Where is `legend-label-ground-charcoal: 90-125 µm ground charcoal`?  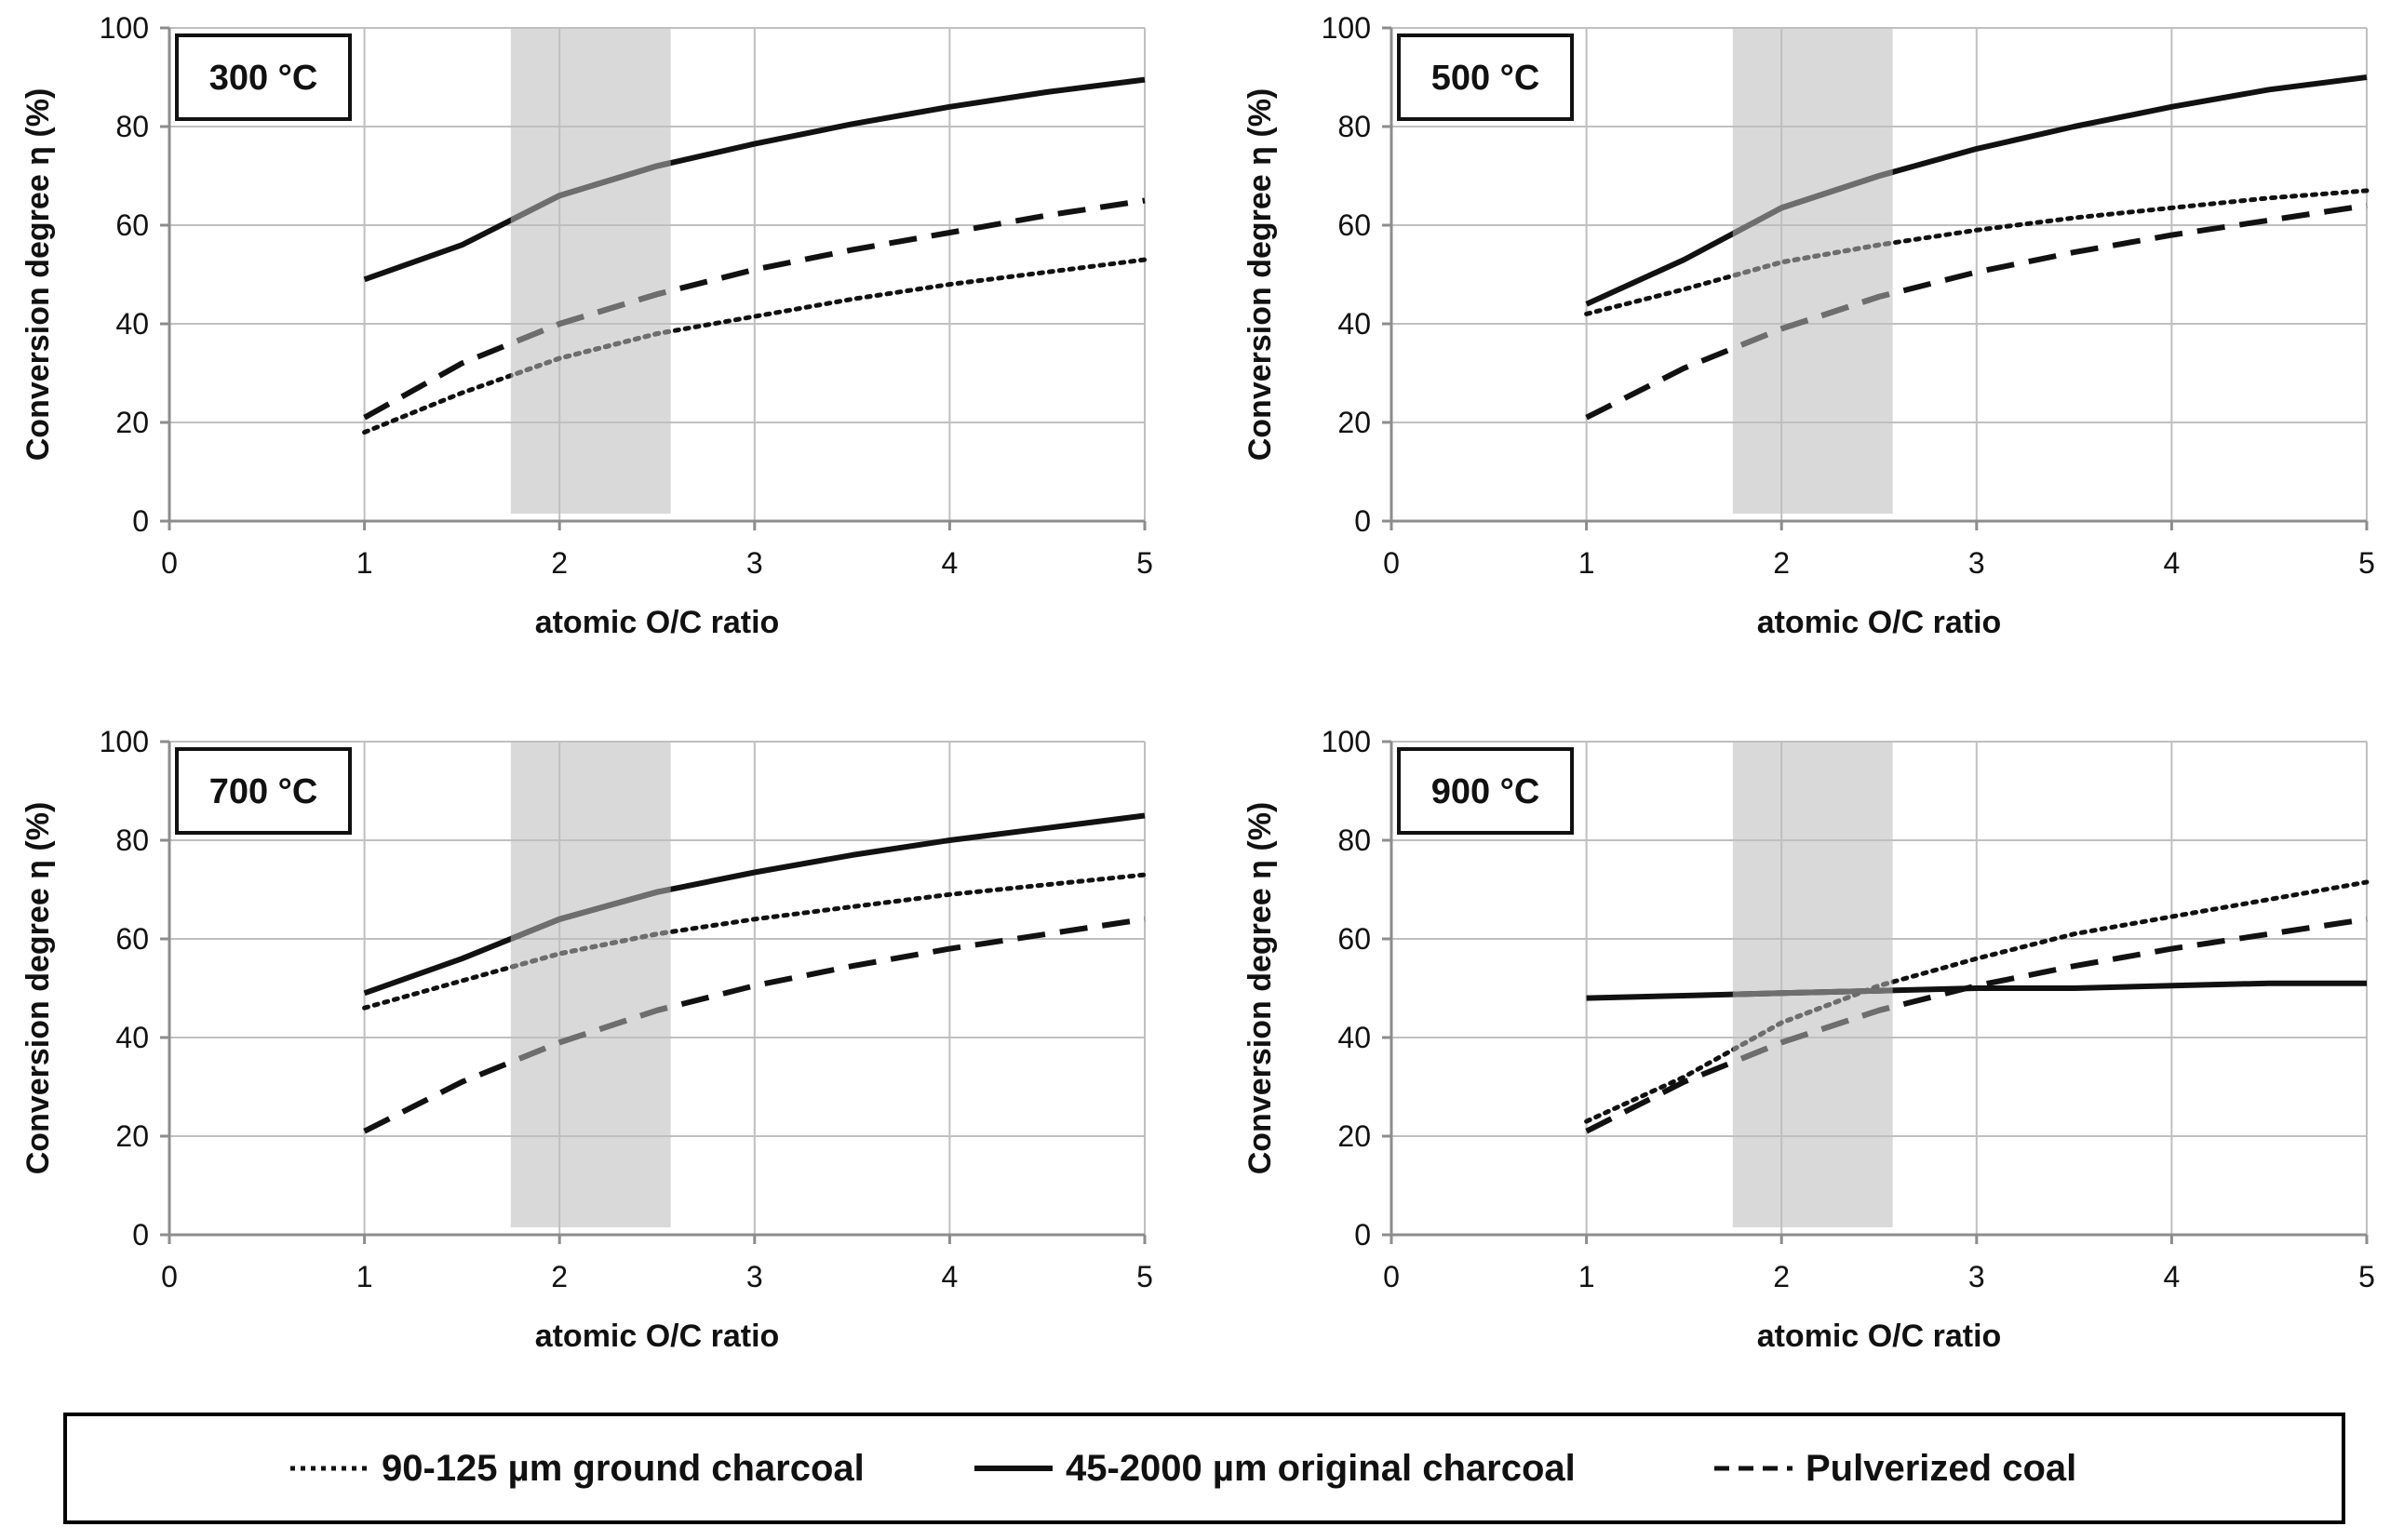 legend-label-ground-charcoal: 90-125 µm ground charcoal is located at coordinates (623, 1468).